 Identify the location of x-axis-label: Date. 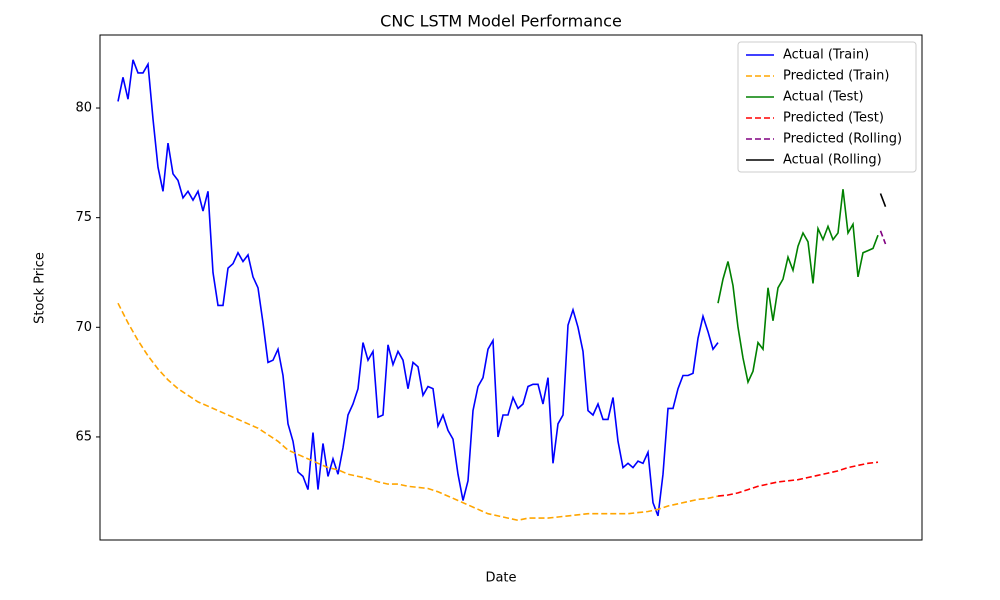
(500, 578).